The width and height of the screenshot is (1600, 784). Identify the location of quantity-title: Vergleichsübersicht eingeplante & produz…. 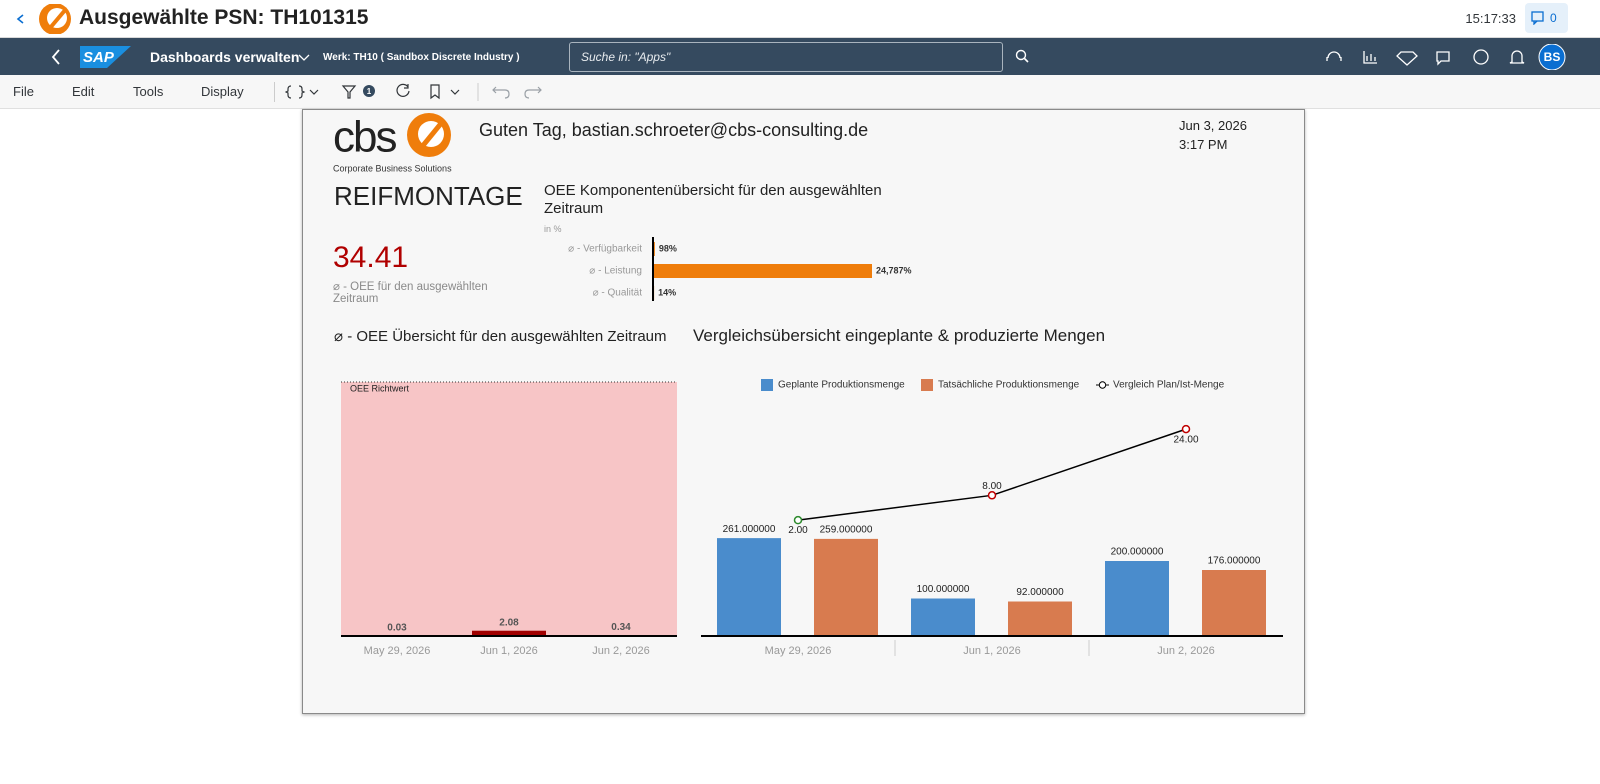
(899, 335).